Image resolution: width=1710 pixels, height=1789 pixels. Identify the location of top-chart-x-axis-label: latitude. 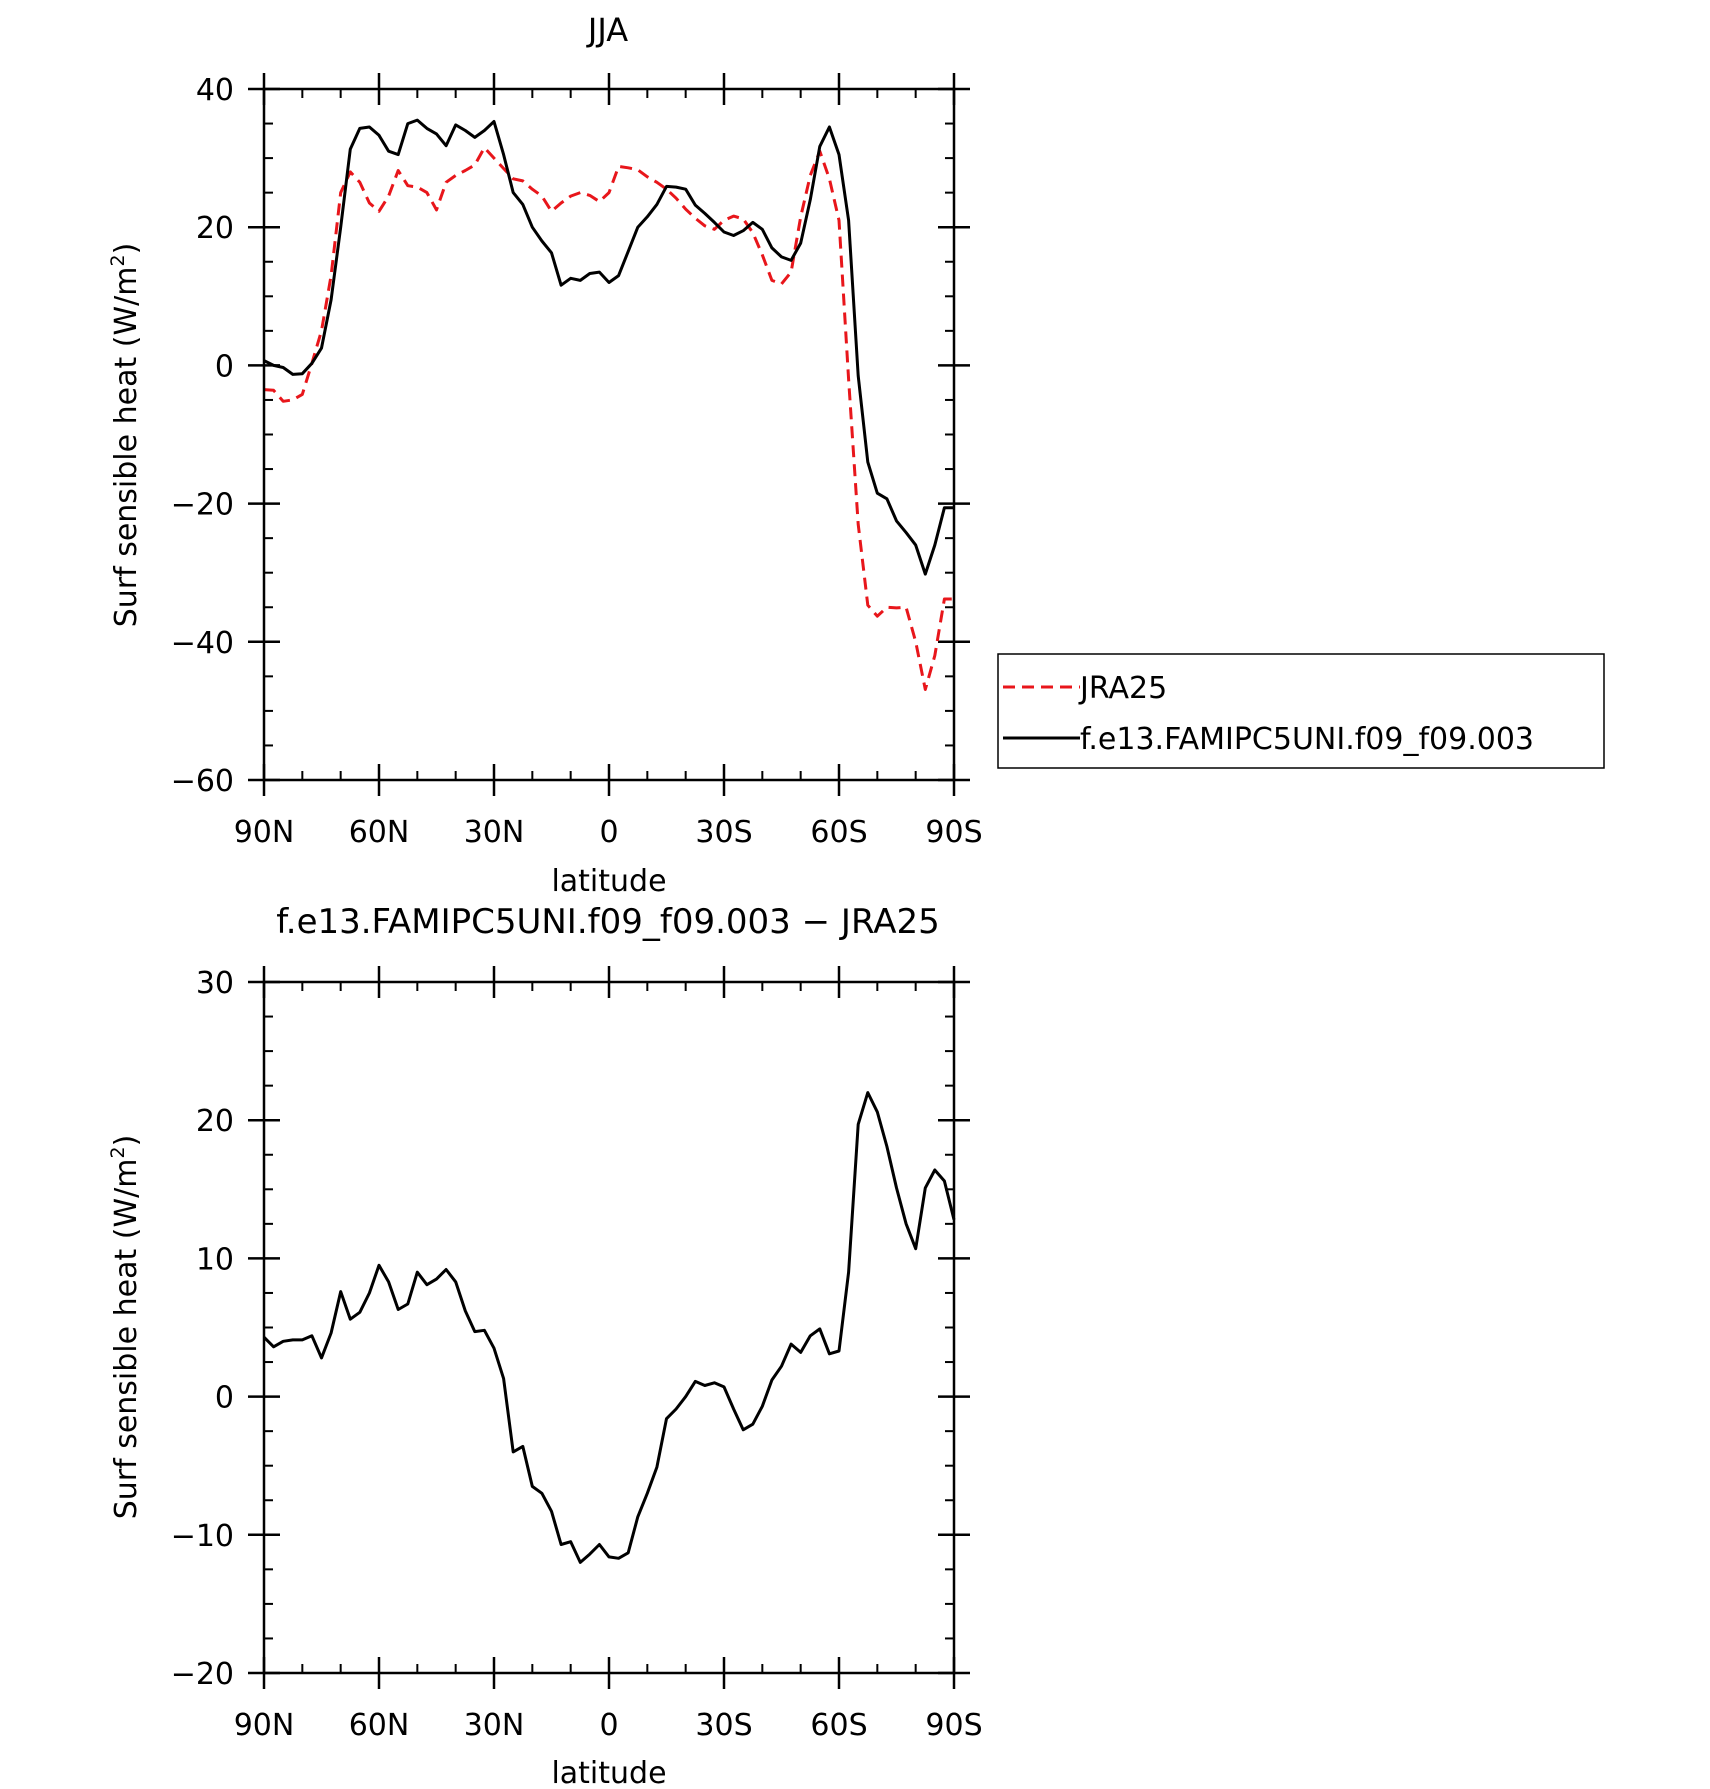
(608, 881).